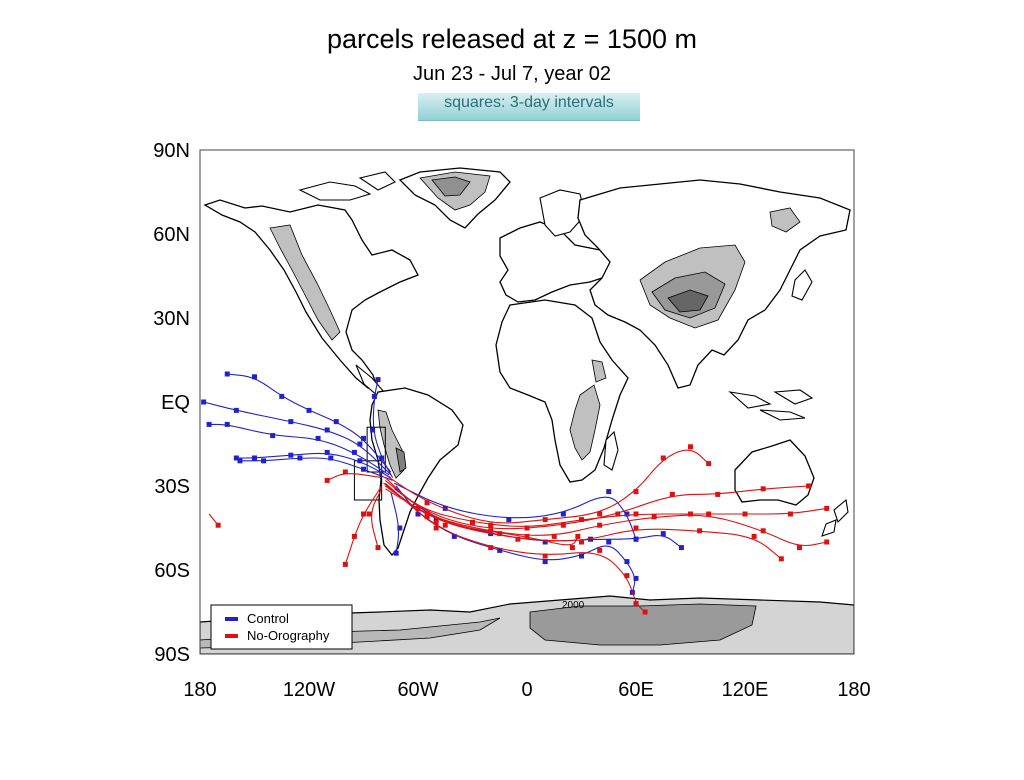 The width and height of the screenshot is (1024, 780). I want to click on y-tick-label: 90S, so click(172, 655).